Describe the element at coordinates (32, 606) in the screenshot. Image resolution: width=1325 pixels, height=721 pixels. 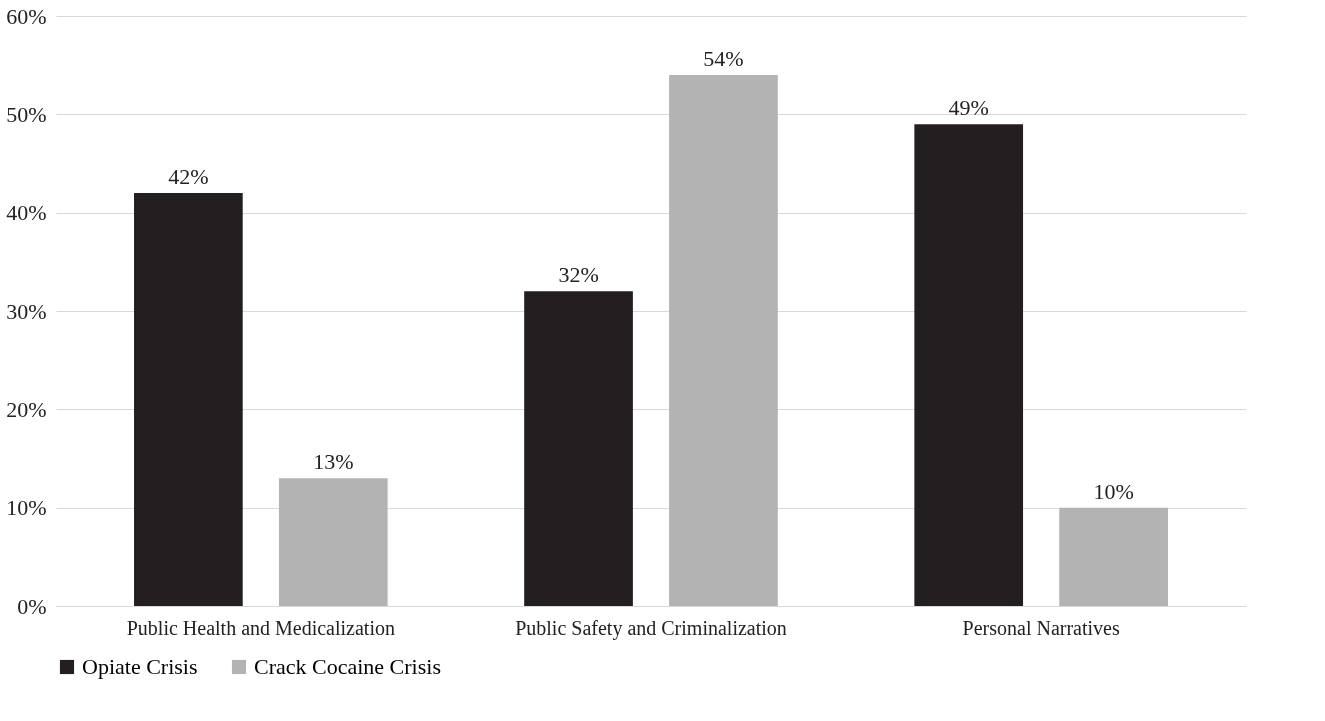
I see `y-tick-label: 0%` at that location.